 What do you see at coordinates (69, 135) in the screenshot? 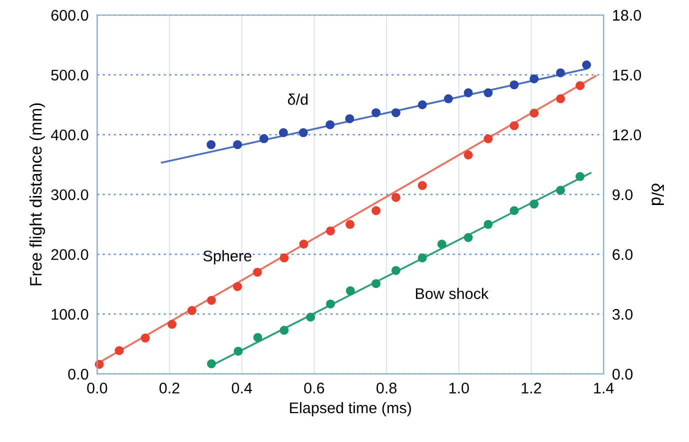
I see `y-tick-label: 400.0` at bounding box center [69, 135].